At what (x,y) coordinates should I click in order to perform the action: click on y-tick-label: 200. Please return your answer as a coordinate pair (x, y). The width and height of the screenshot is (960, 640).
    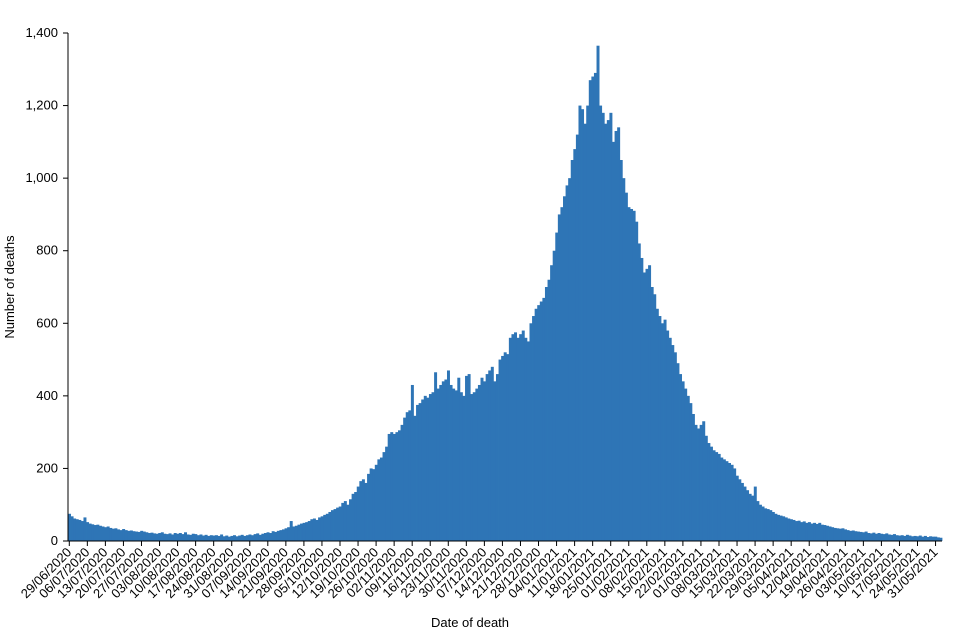
    Looking at the image, I should click on (47, 467).